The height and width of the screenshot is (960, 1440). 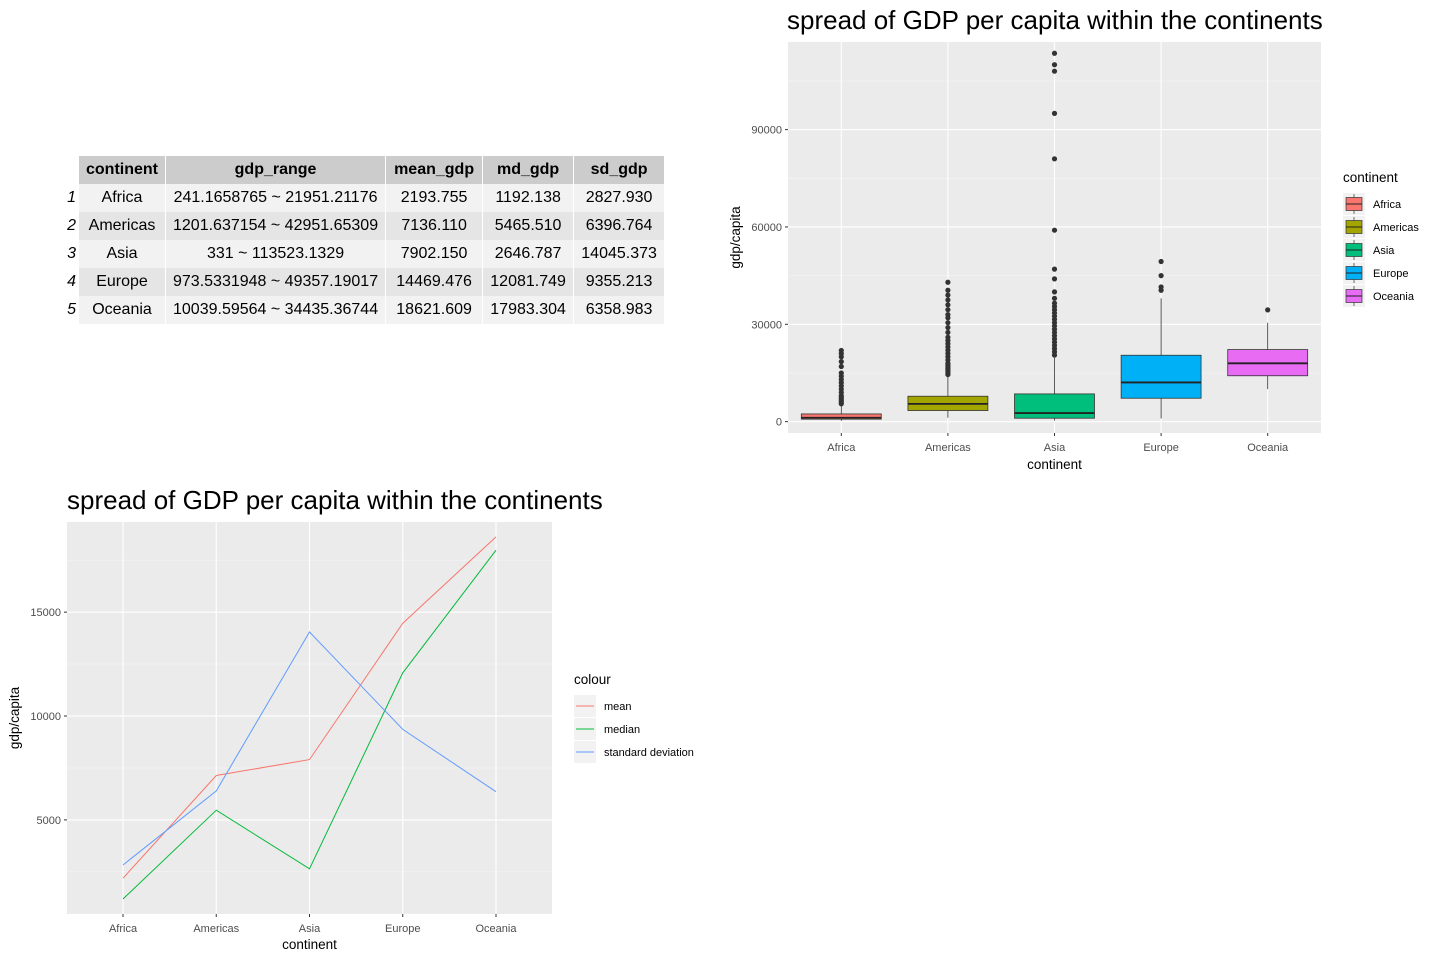 What do you see at coordinates (309, 748) in the screenshot?
I see `series-line-standard-deviation` at bounding box center [309, 748].